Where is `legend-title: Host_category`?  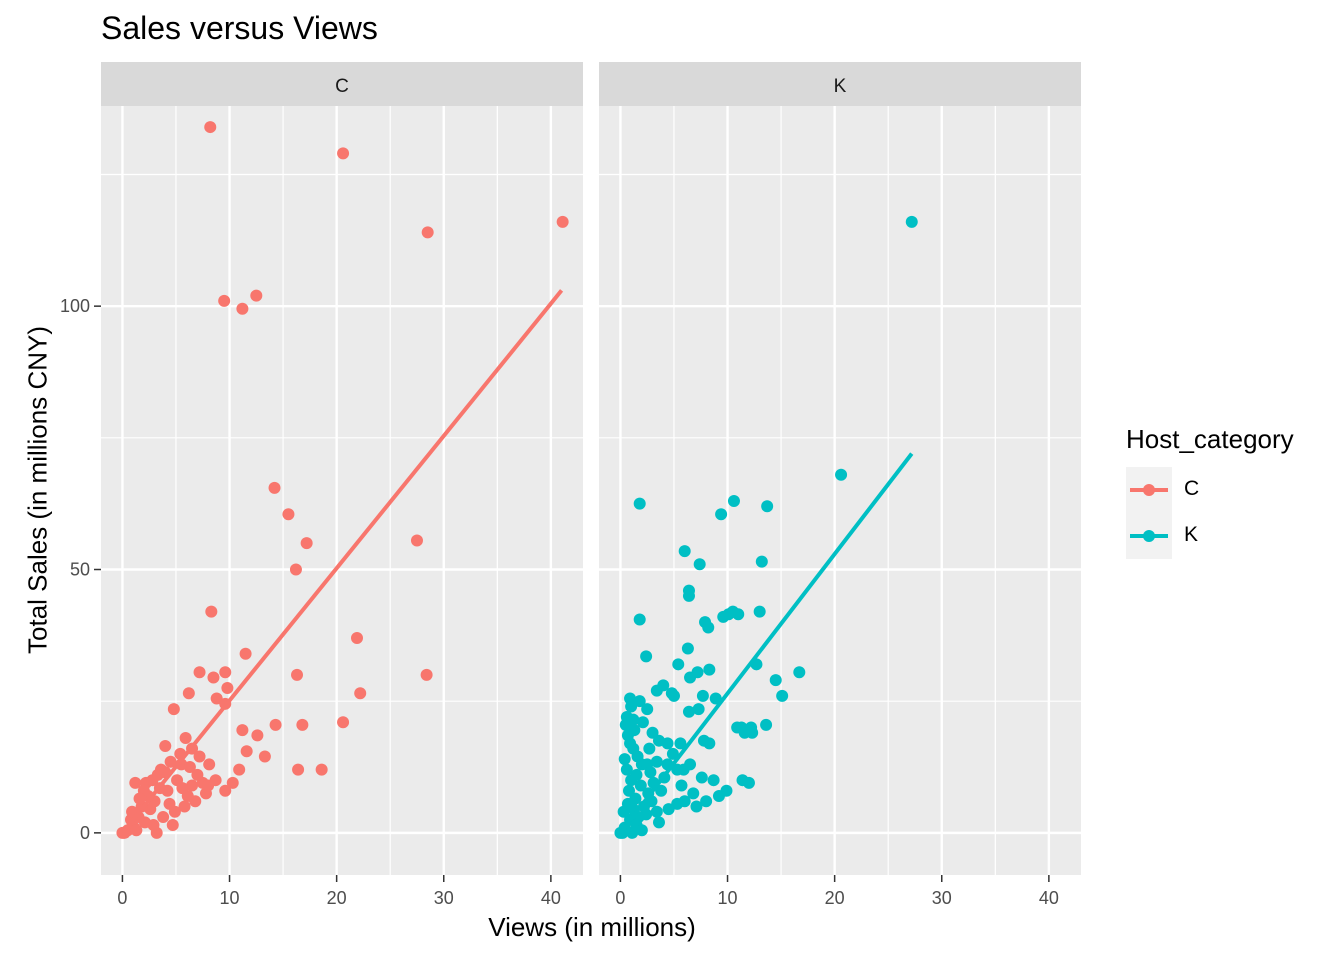 legend-title: Host_category is located at coordinates (1210, 439).